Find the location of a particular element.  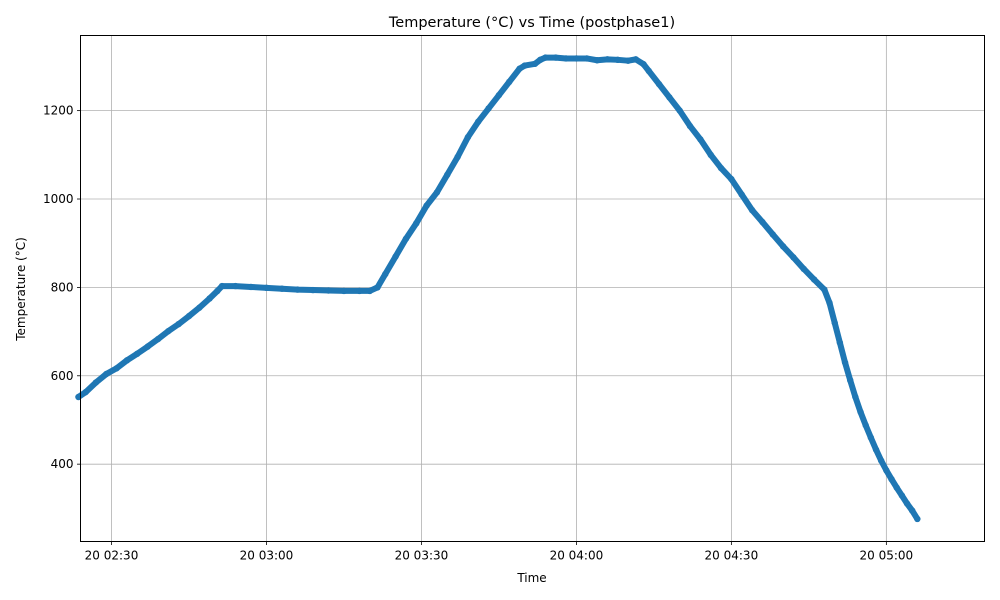

x-tick-label: 20 04:30 is located at coordinates (732, 556).